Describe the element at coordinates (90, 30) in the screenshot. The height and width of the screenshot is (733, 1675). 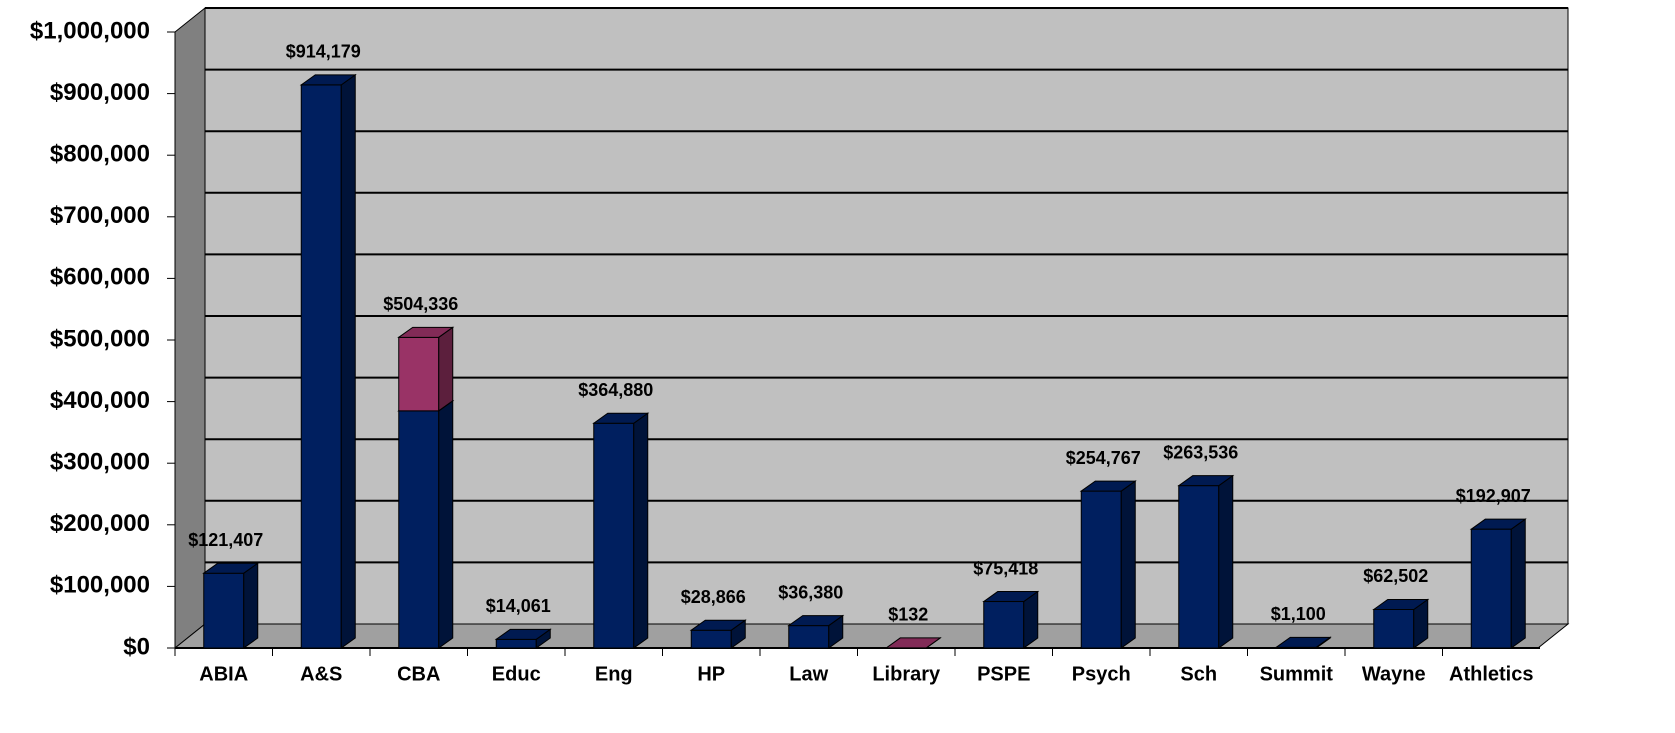
I see `y-tick-label: $1,000,000` at that location.